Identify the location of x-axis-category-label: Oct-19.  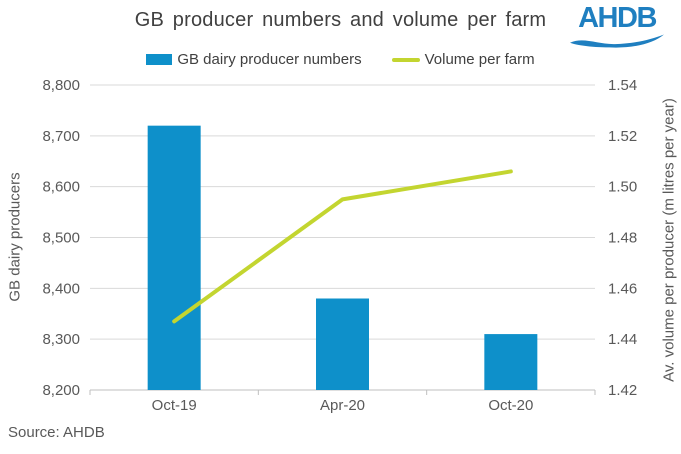
(174, 405).